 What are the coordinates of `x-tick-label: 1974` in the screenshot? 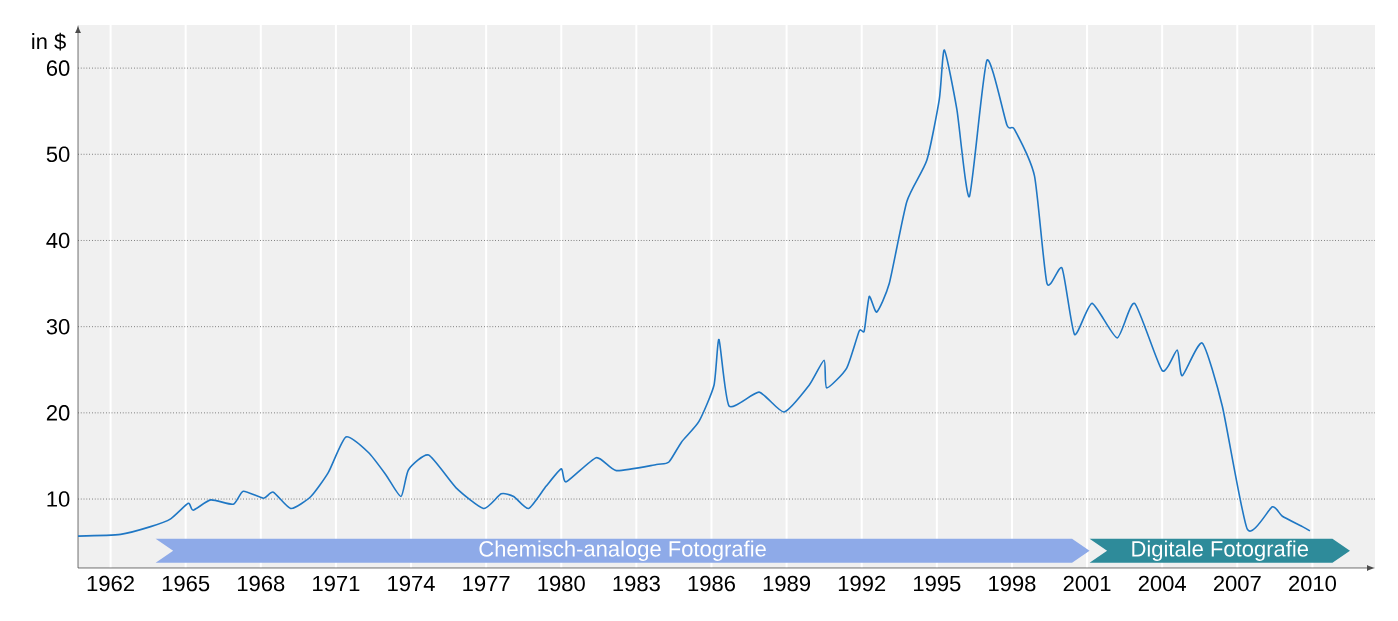 It's located at (411, 583).